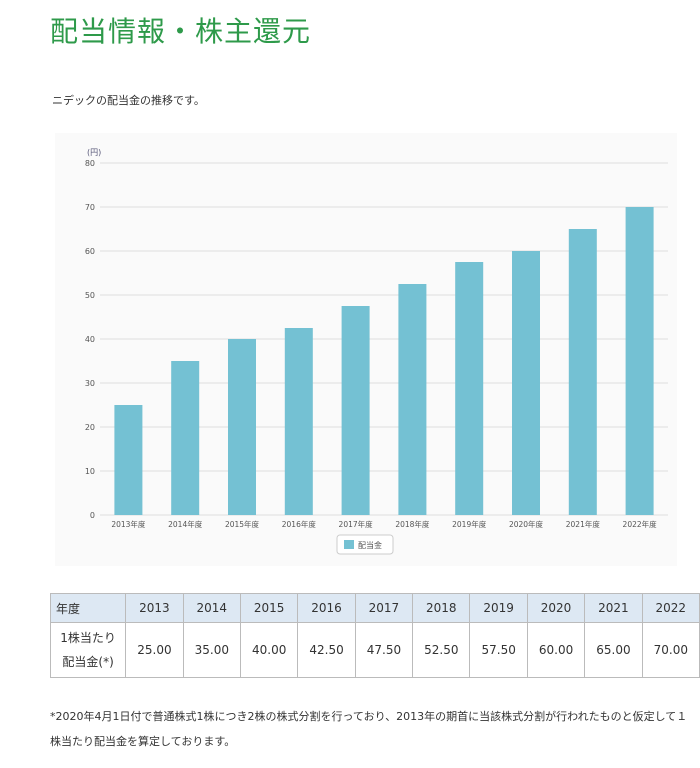 The height and width of the screenshot is (768, 700). What do you see at coordinates (384, 650) in the screenshot?
I see `dividend-cell: 47.50` at bounding box center [384, 650].